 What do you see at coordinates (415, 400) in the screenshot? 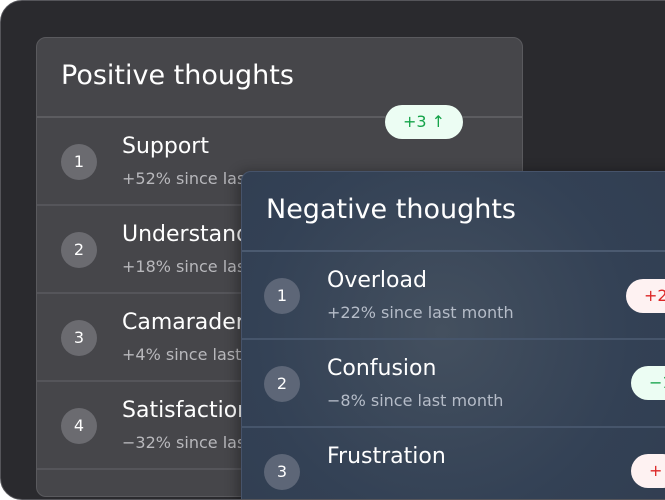
I see `item-change: −8% since last month` at bounding box center [415, 400].